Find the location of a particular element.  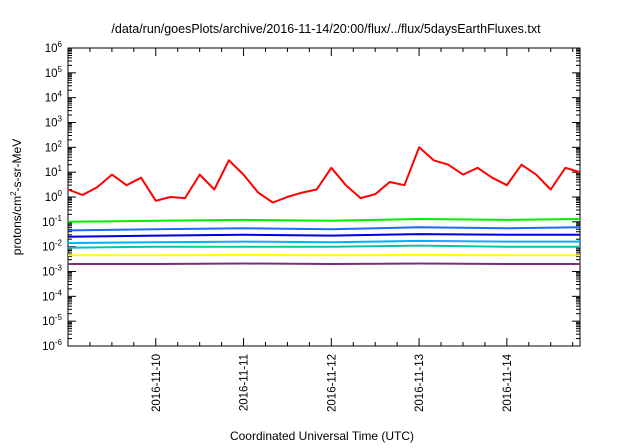

y-tick-label: 10⁻⁶ is located at coordinates (52, 345).